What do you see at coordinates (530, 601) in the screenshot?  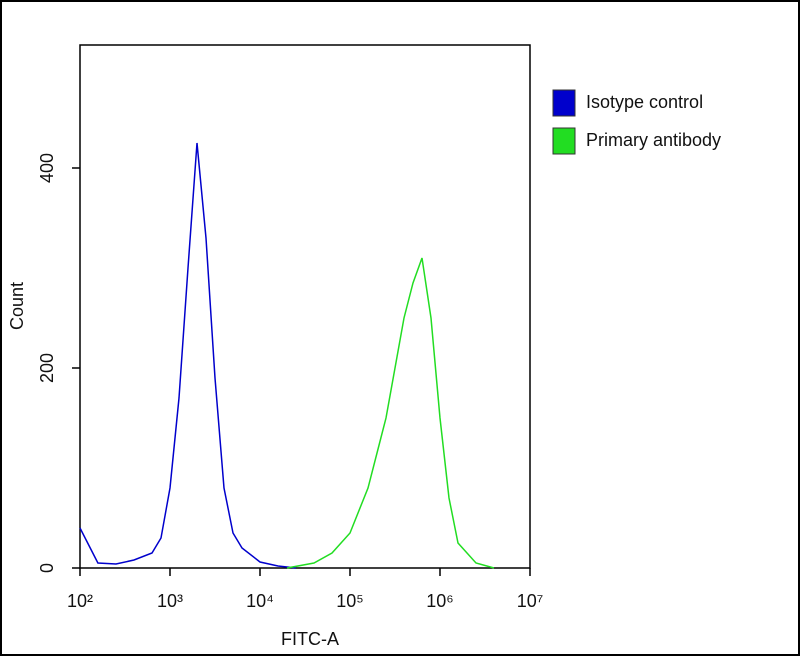 I see `x-tick-label: 10⁷` at bounding box center [530, 601].